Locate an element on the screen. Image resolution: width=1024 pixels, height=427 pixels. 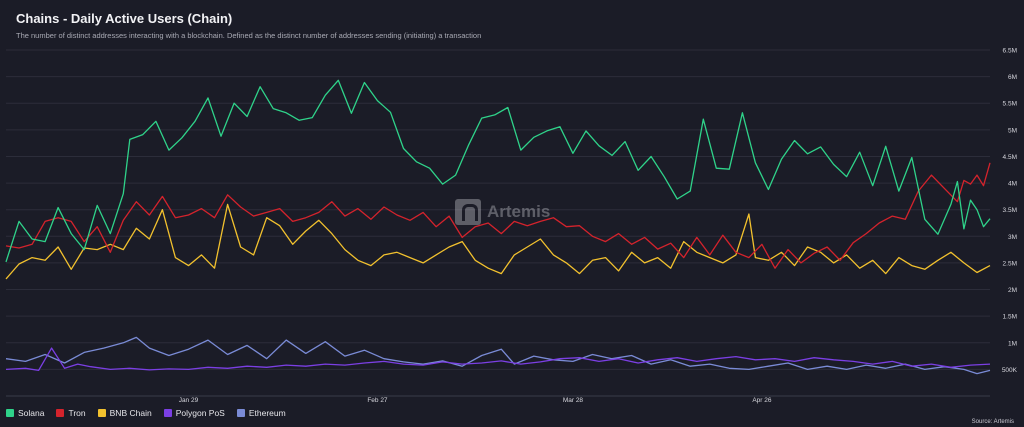
y-tick-label: 500K is located at coordinates (1010, 370).